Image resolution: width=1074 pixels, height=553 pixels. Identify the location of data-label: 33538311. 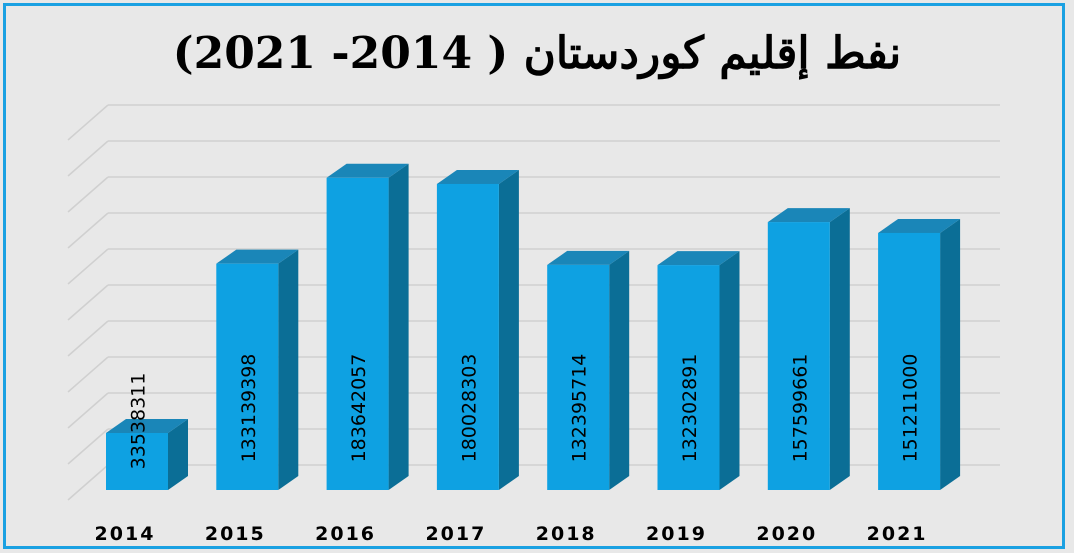
(139, 421).